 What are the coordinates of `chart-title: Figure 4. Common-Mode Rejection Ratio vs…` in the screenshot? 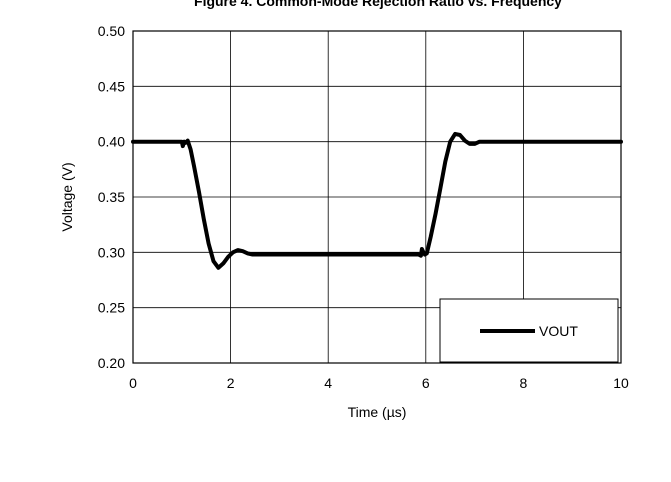 It's located at (378, 4).